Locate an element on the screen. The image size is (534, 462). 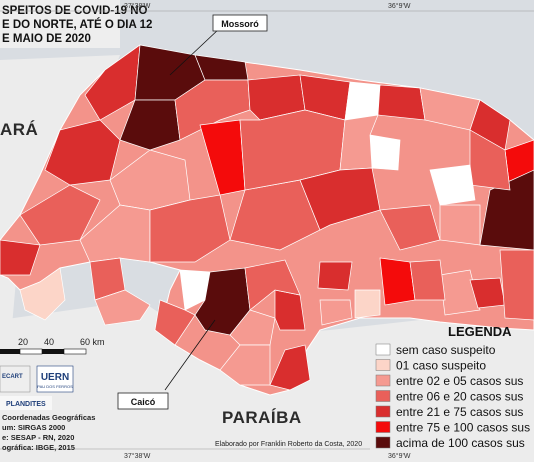
paraiba-label: PARAÍBA is located at coordinates (262, 417).